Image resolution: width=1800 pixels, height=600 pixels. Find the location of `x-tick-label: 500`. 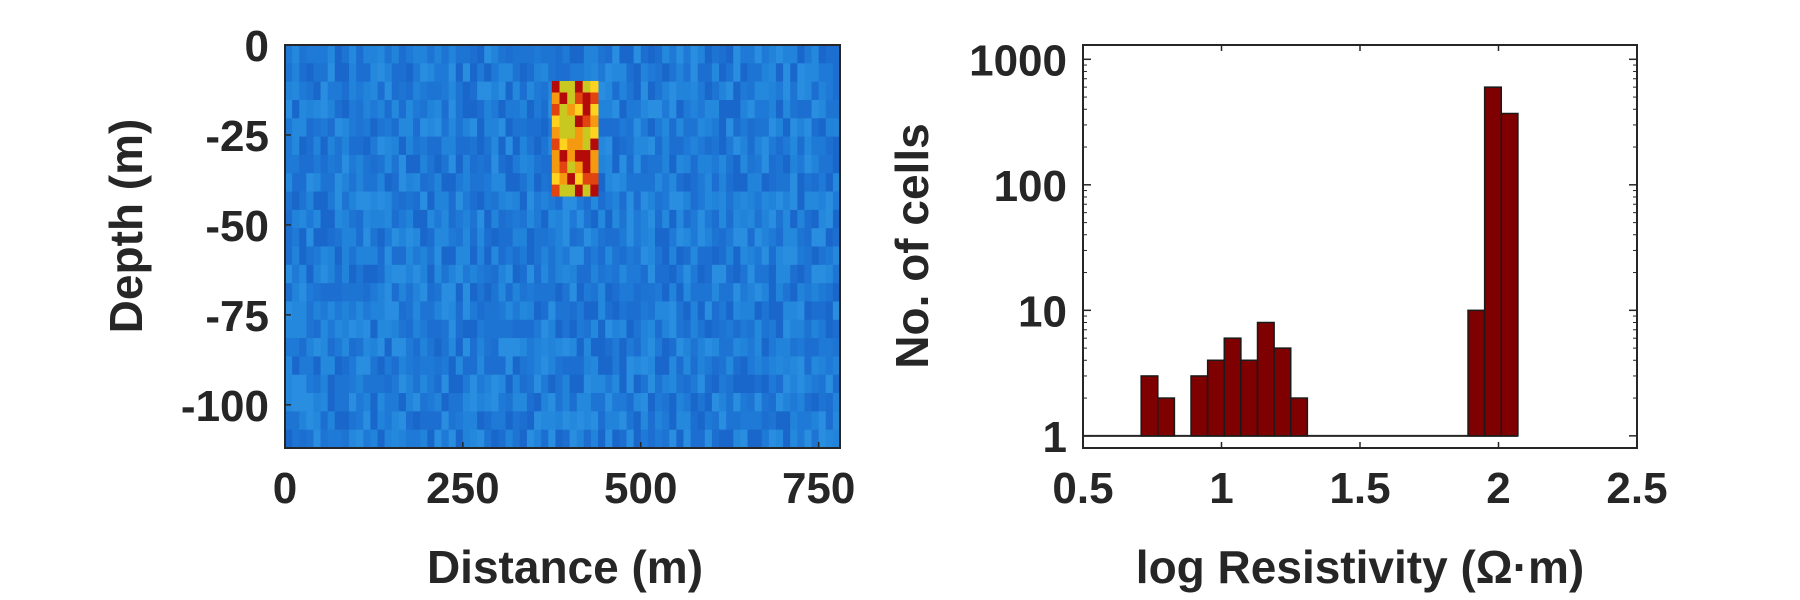

x-tick-label: 500 is located at coordinates (640, 488).